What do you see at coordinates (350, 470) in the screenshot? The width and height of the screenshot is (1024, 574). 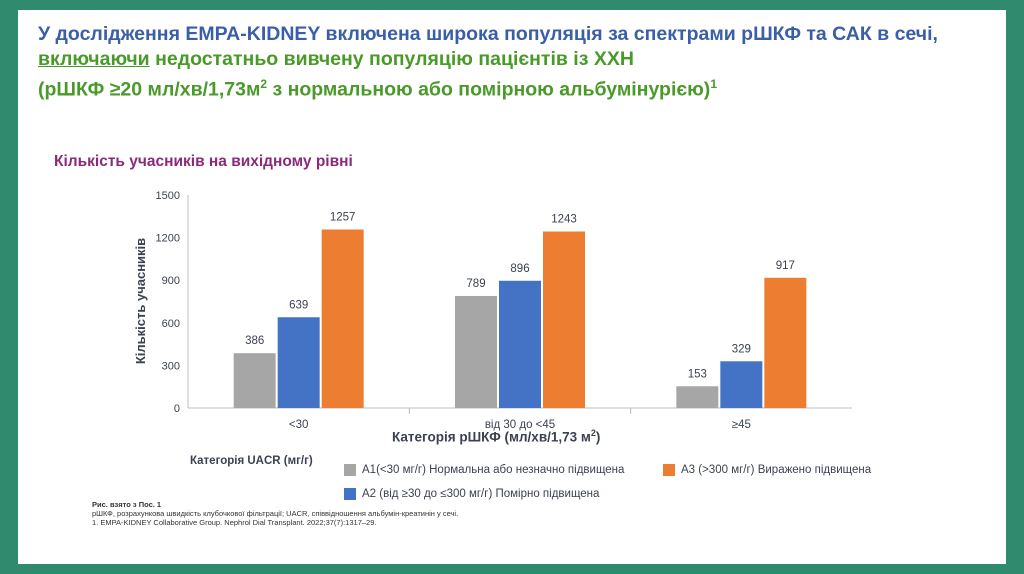 I see `legend-swatch-a1` at bounding box center [350, 470].